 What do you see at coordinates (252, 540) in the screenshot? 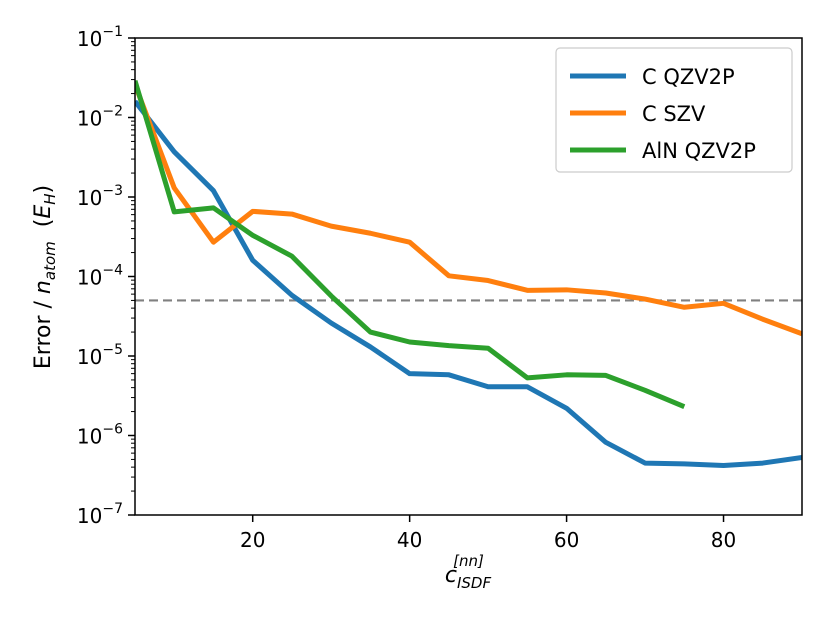
I see `x-tick-label: 20` at bounding box center [252, 540].